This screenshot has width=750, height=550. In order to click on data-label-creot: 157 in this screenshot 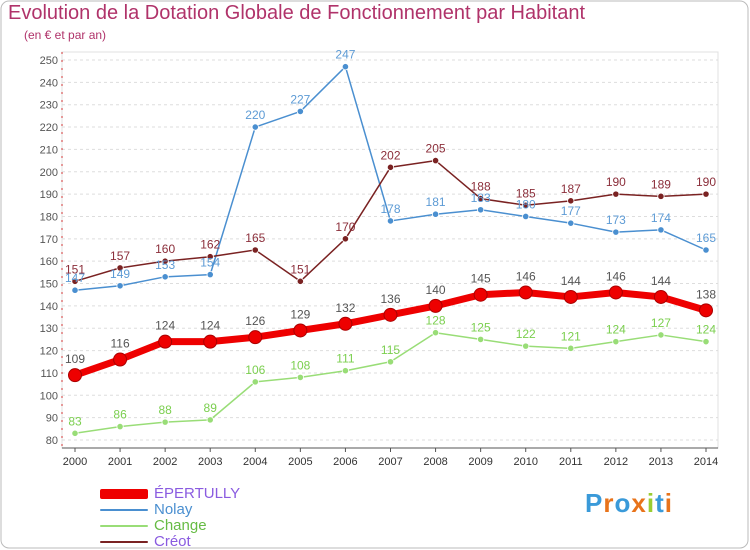, I will do `click(120, 256)`.